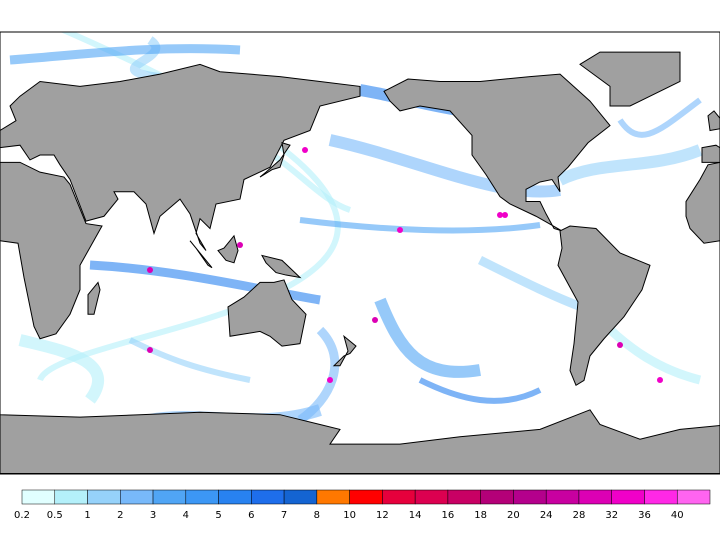  What do you see at coordinates (448, 515) in the screenshot?
I see `colorbar-label: 16` at bounding box center [448, 515].